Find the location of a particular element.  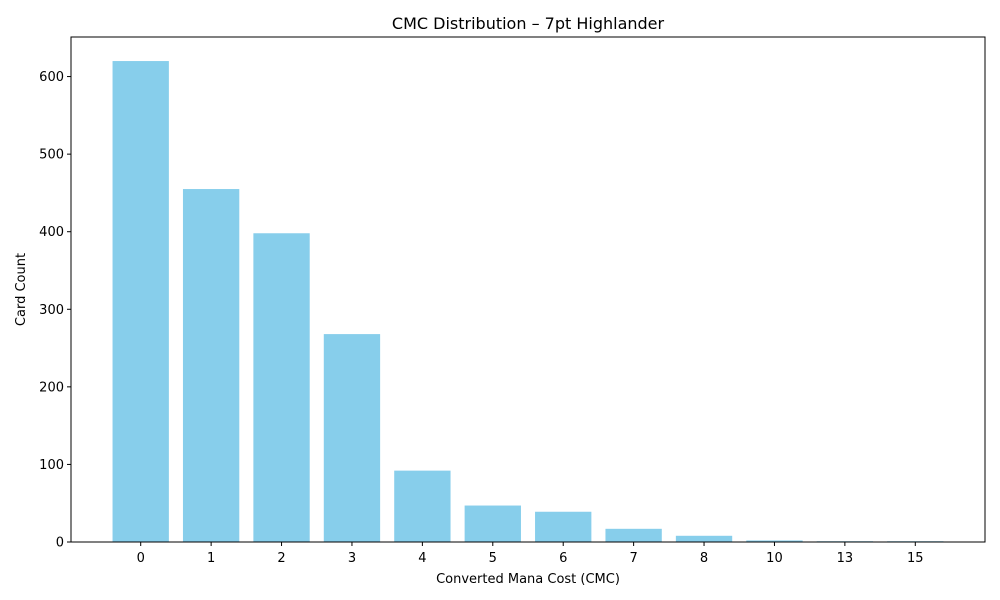

y-axis-ticks: 0 100 200 300 400 500 600 is located at coordinates (55, 310).